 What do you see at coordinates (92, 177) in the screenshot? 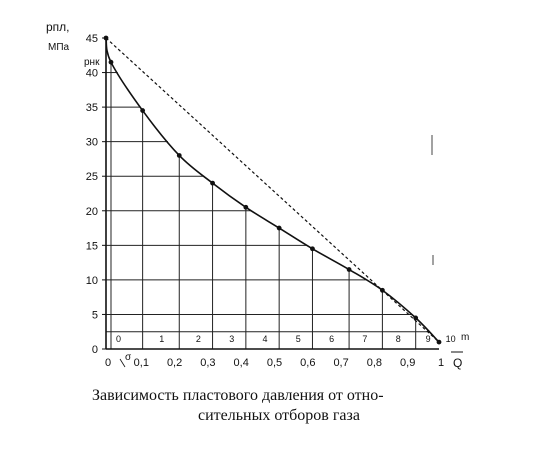
I see `y-tick-label: 25` at bounding box center [92, 177].